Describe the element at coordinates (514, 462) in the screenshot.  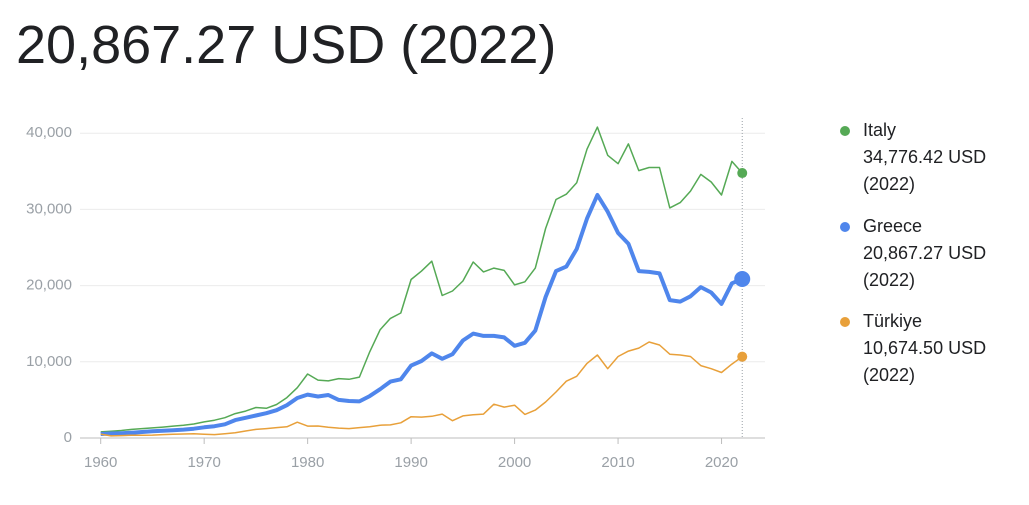
I see `x-tick-label: 2000` at that location.